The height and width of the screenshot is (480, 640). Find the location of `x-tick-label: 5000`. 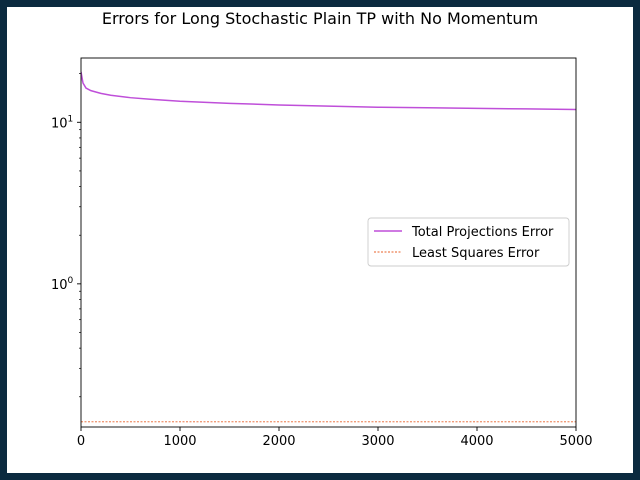

x-tick-label: 5000 is located at coordinates (575, 441).